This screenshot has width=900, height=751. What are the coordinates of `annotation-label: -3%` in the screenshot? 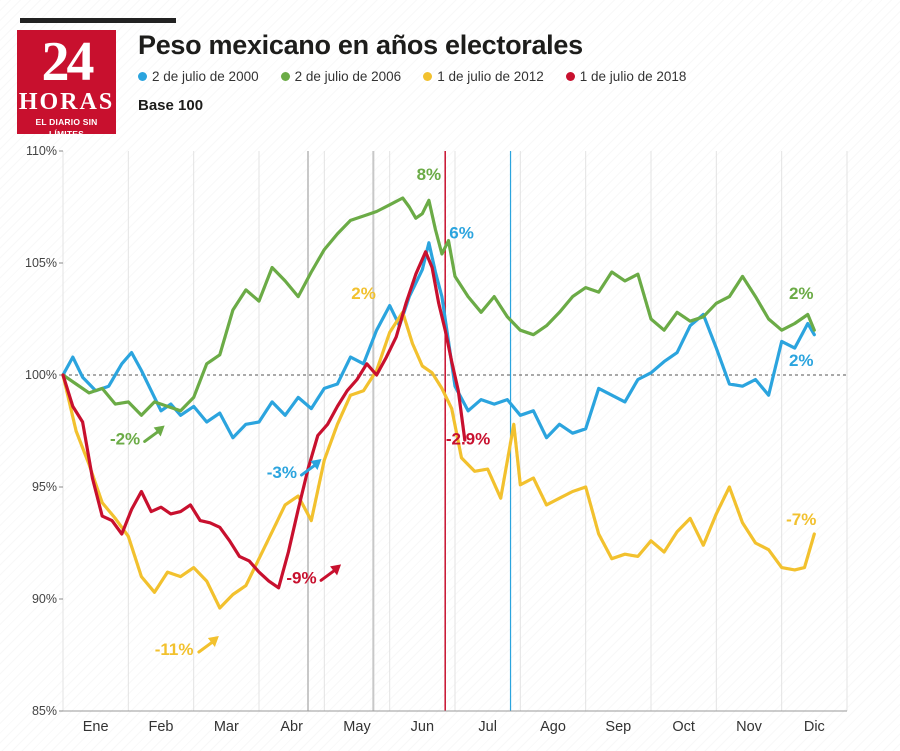 It's located at (282, 472).